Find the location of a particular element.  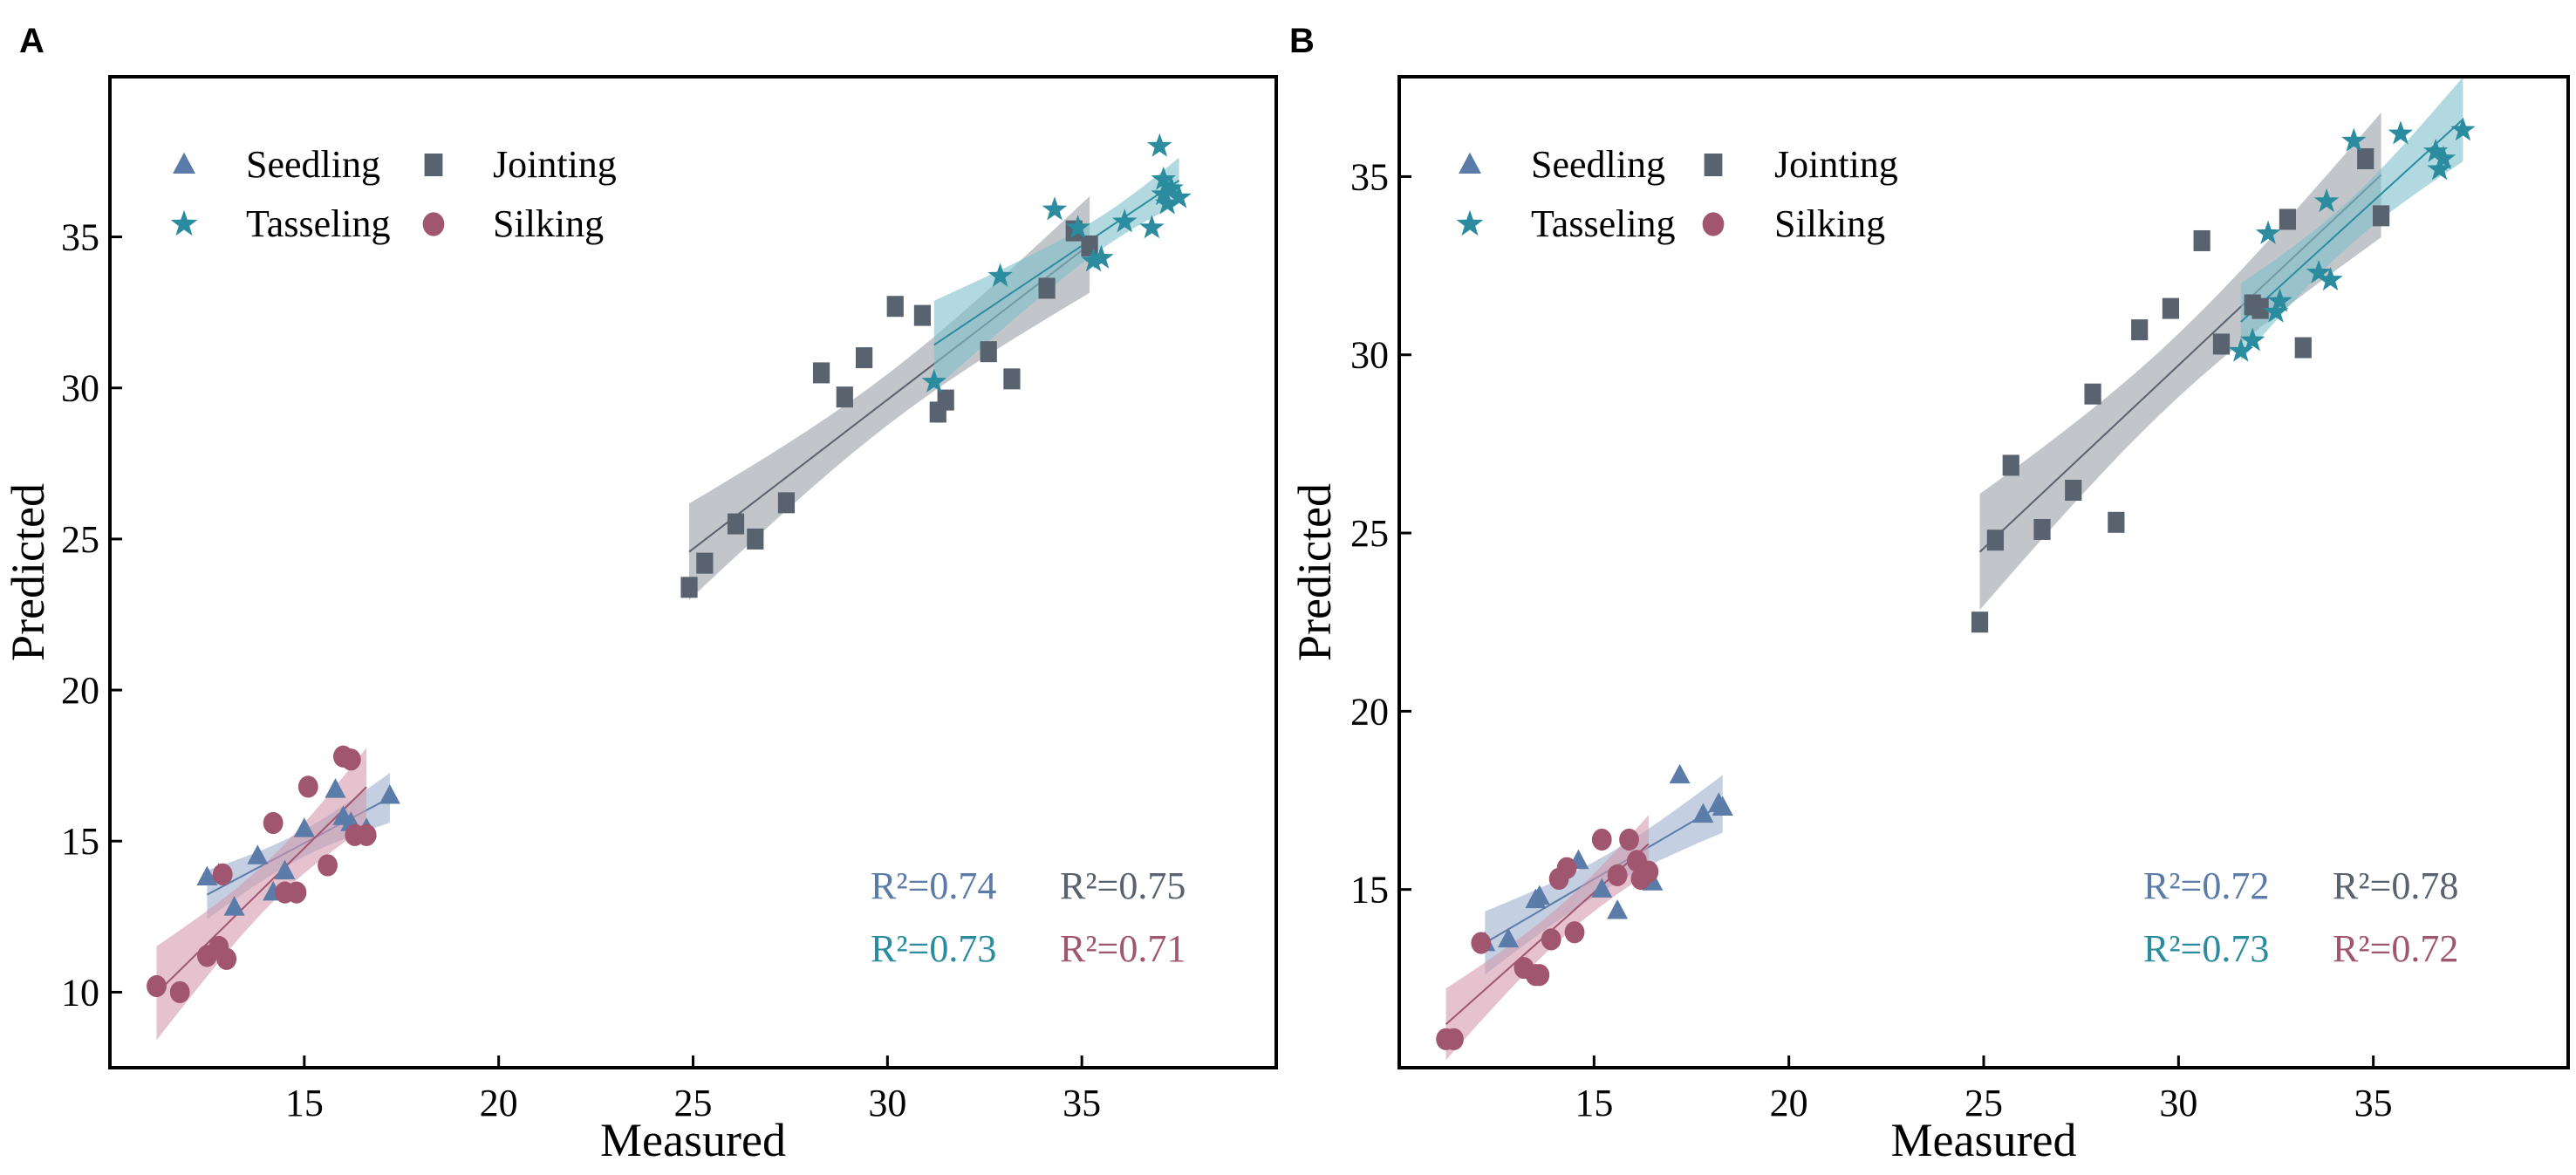

y-tick-label: 25 is located at coordinates (1369, 534).